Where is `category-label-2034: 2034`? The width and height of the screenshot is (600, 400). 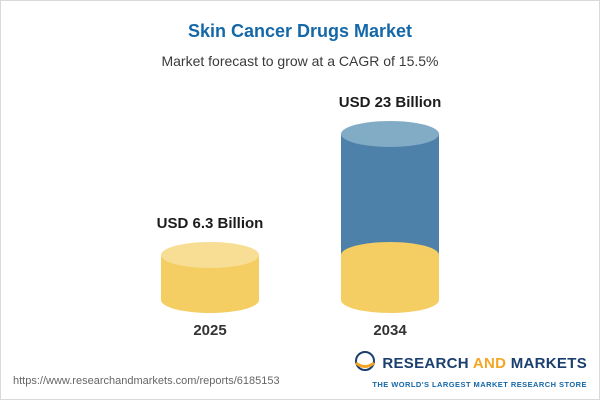 category-label-2034: 2034 is located at coordinates (390, 330).